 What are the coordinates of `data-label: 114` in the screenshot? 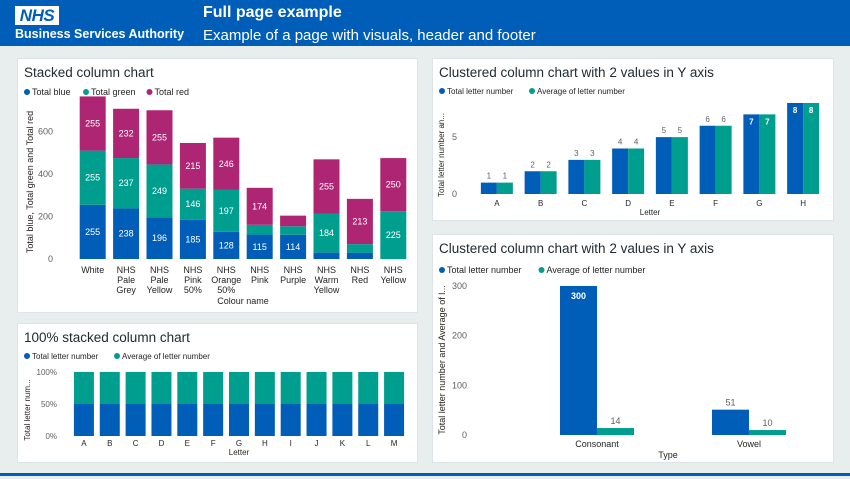 It's located at (293, 247).